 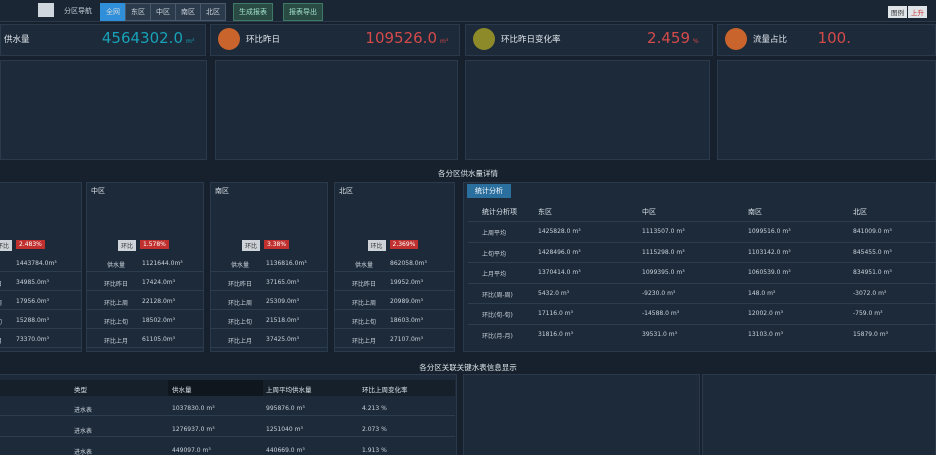 I want to click on row-value: 1136816.0m³, so click(x=286, y=263).